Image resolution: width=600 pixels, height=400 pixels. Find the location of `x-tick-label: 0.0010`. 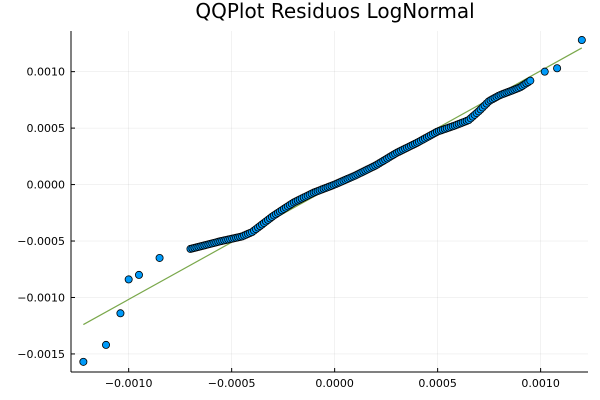

x-tick-label: 0.0010 is located at coordinates (540, 383).